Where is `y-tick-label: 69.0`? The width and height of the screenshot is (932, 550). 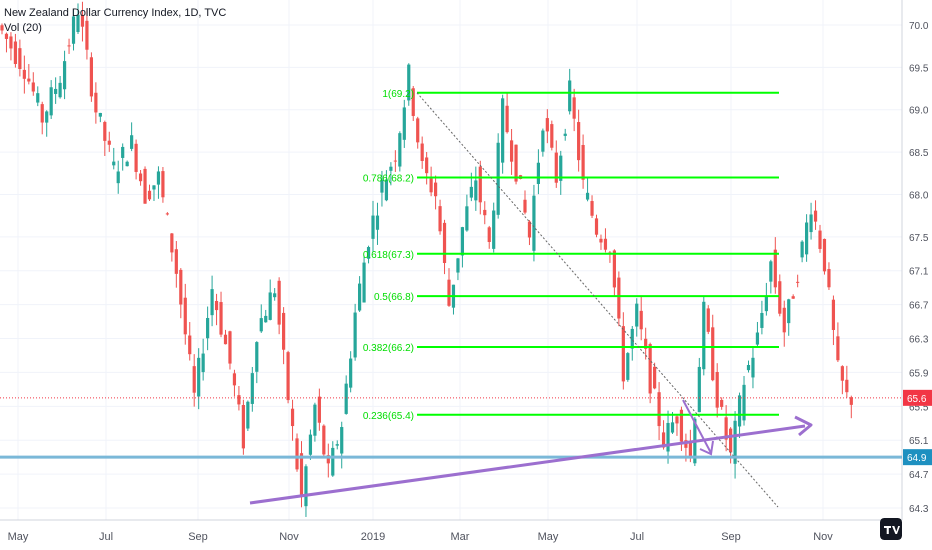
y-tick-label: 69.0 is located at coordinates (919, 111).